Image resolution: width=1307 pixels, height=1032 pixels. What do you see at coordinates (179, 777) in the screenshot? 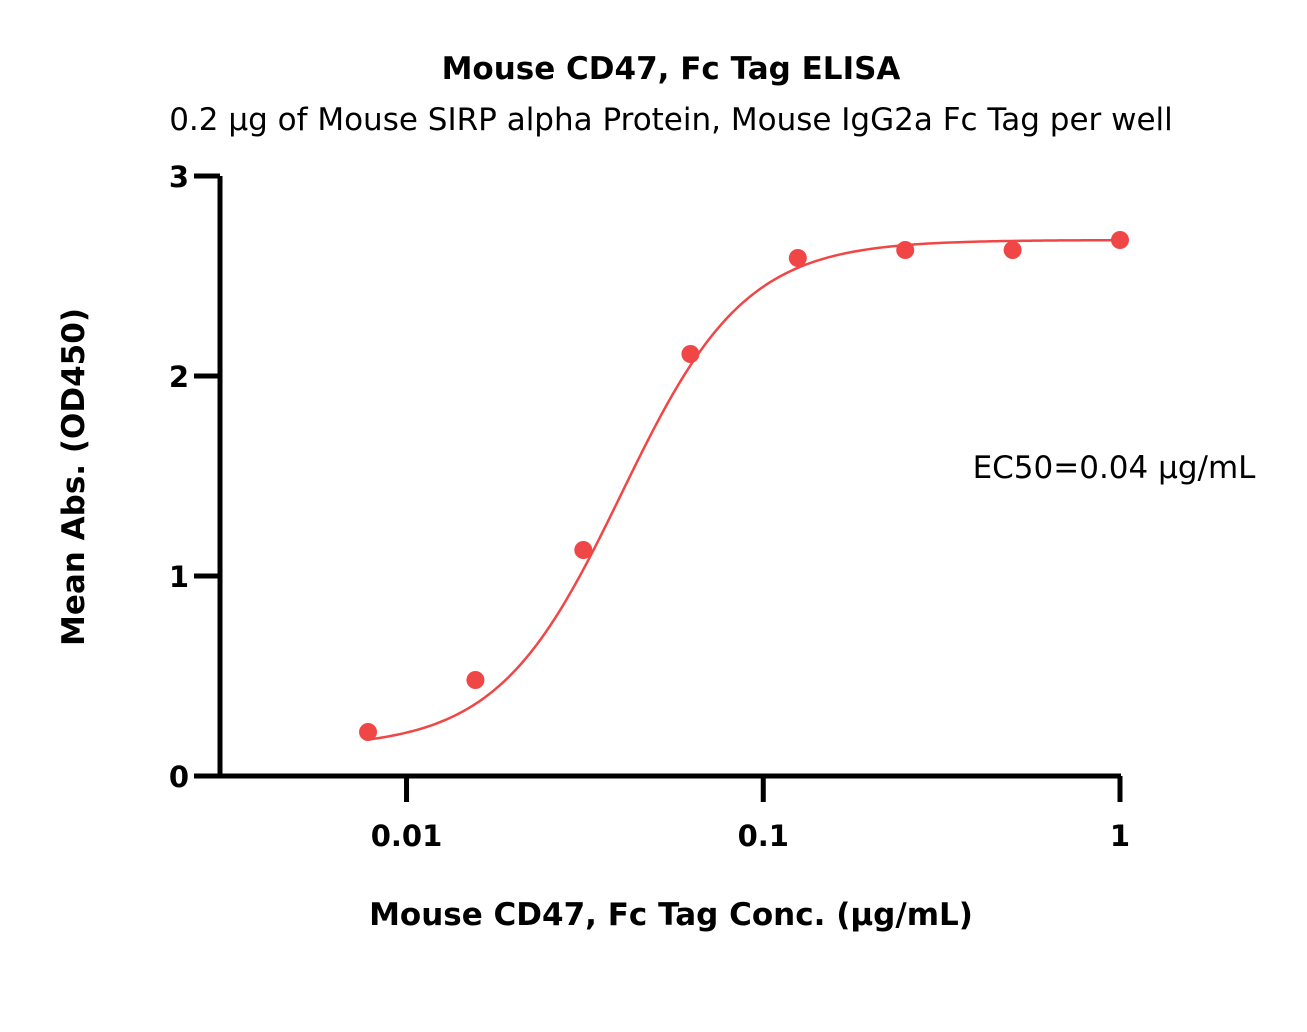
I see `y-tick-label-0: 0` at bounding box center [179, 777].